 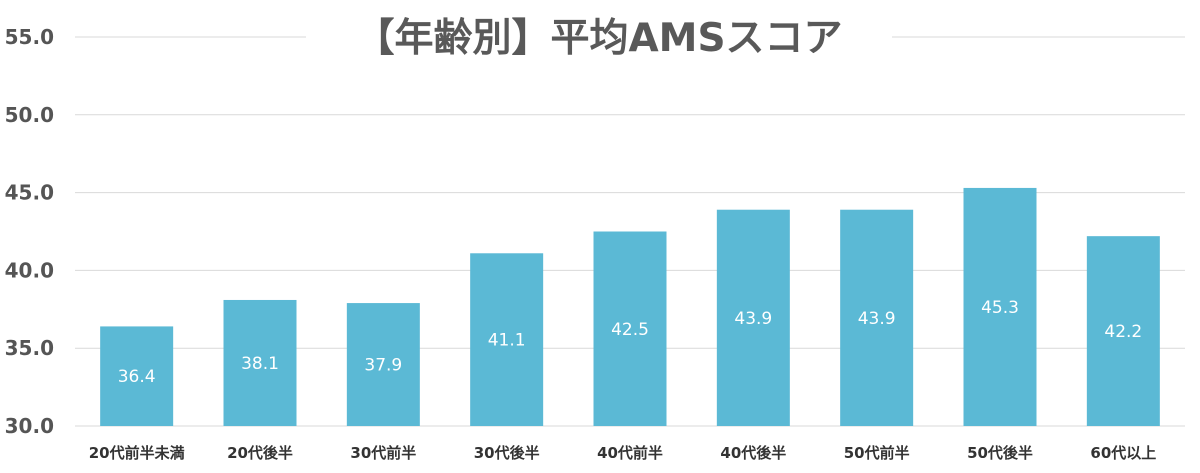 I want to click on x-category-label: 40代前半, so click(x=630, y=453).